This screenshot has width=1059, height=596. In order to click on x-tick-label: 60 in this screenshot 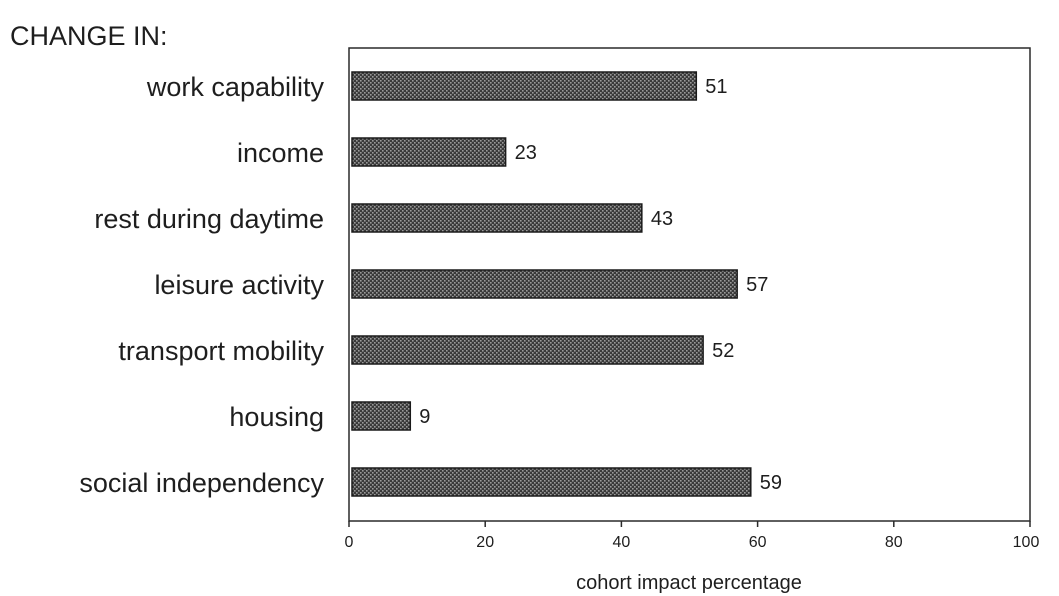, I will do `click(758, 542)`.